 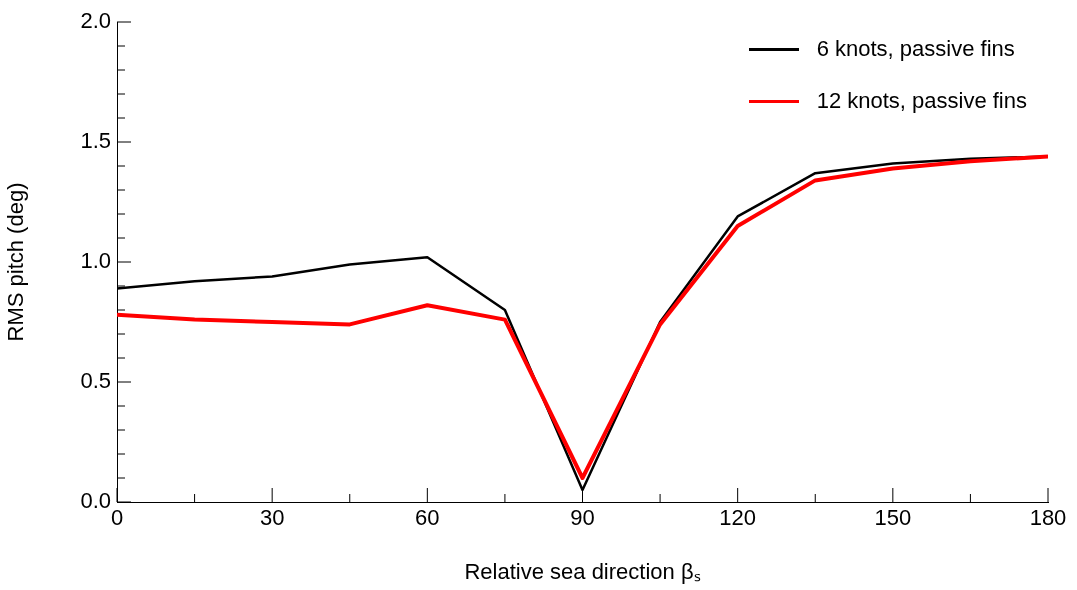 What do you see at coordinates (95, 381) in the screenshot?
I see `y-tick-label: 0.5` at bounding box center [95, 381].